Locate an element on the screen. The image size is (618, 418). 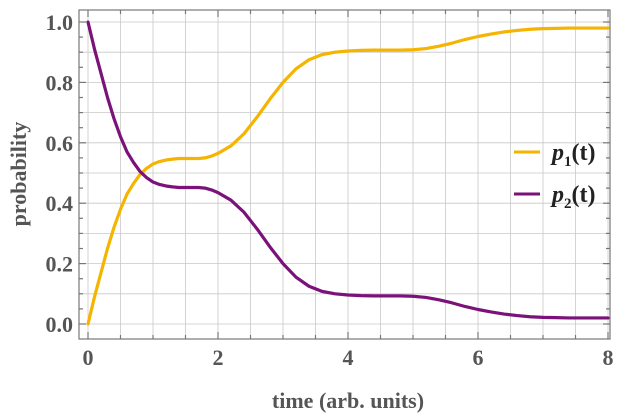
y-axis-title: probability is located at coordinates (18, 174).